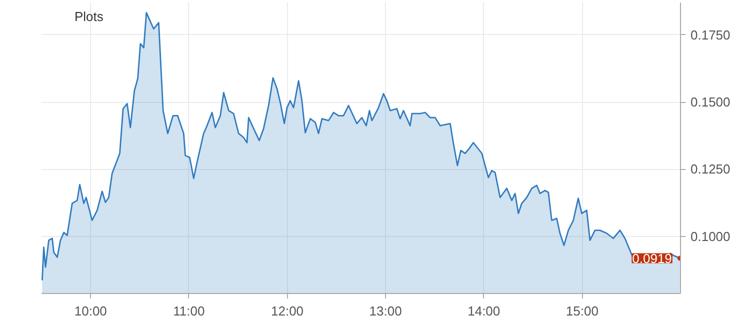 This screenshot has height=331, width=740. Describe the element at coordinates (652, 258) in the screenshot. I see `annotation: 0.0919` at that location.